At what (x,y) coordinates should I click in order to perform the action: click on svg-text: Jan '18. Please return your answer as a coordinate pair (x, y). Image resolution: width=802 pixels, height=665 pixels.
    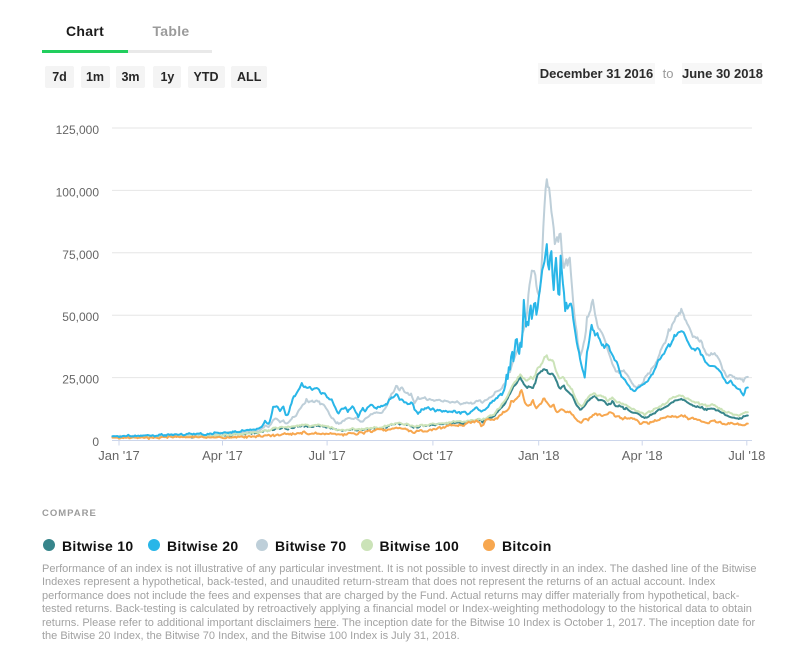
    Looking at the image, I should click on (539, 455).